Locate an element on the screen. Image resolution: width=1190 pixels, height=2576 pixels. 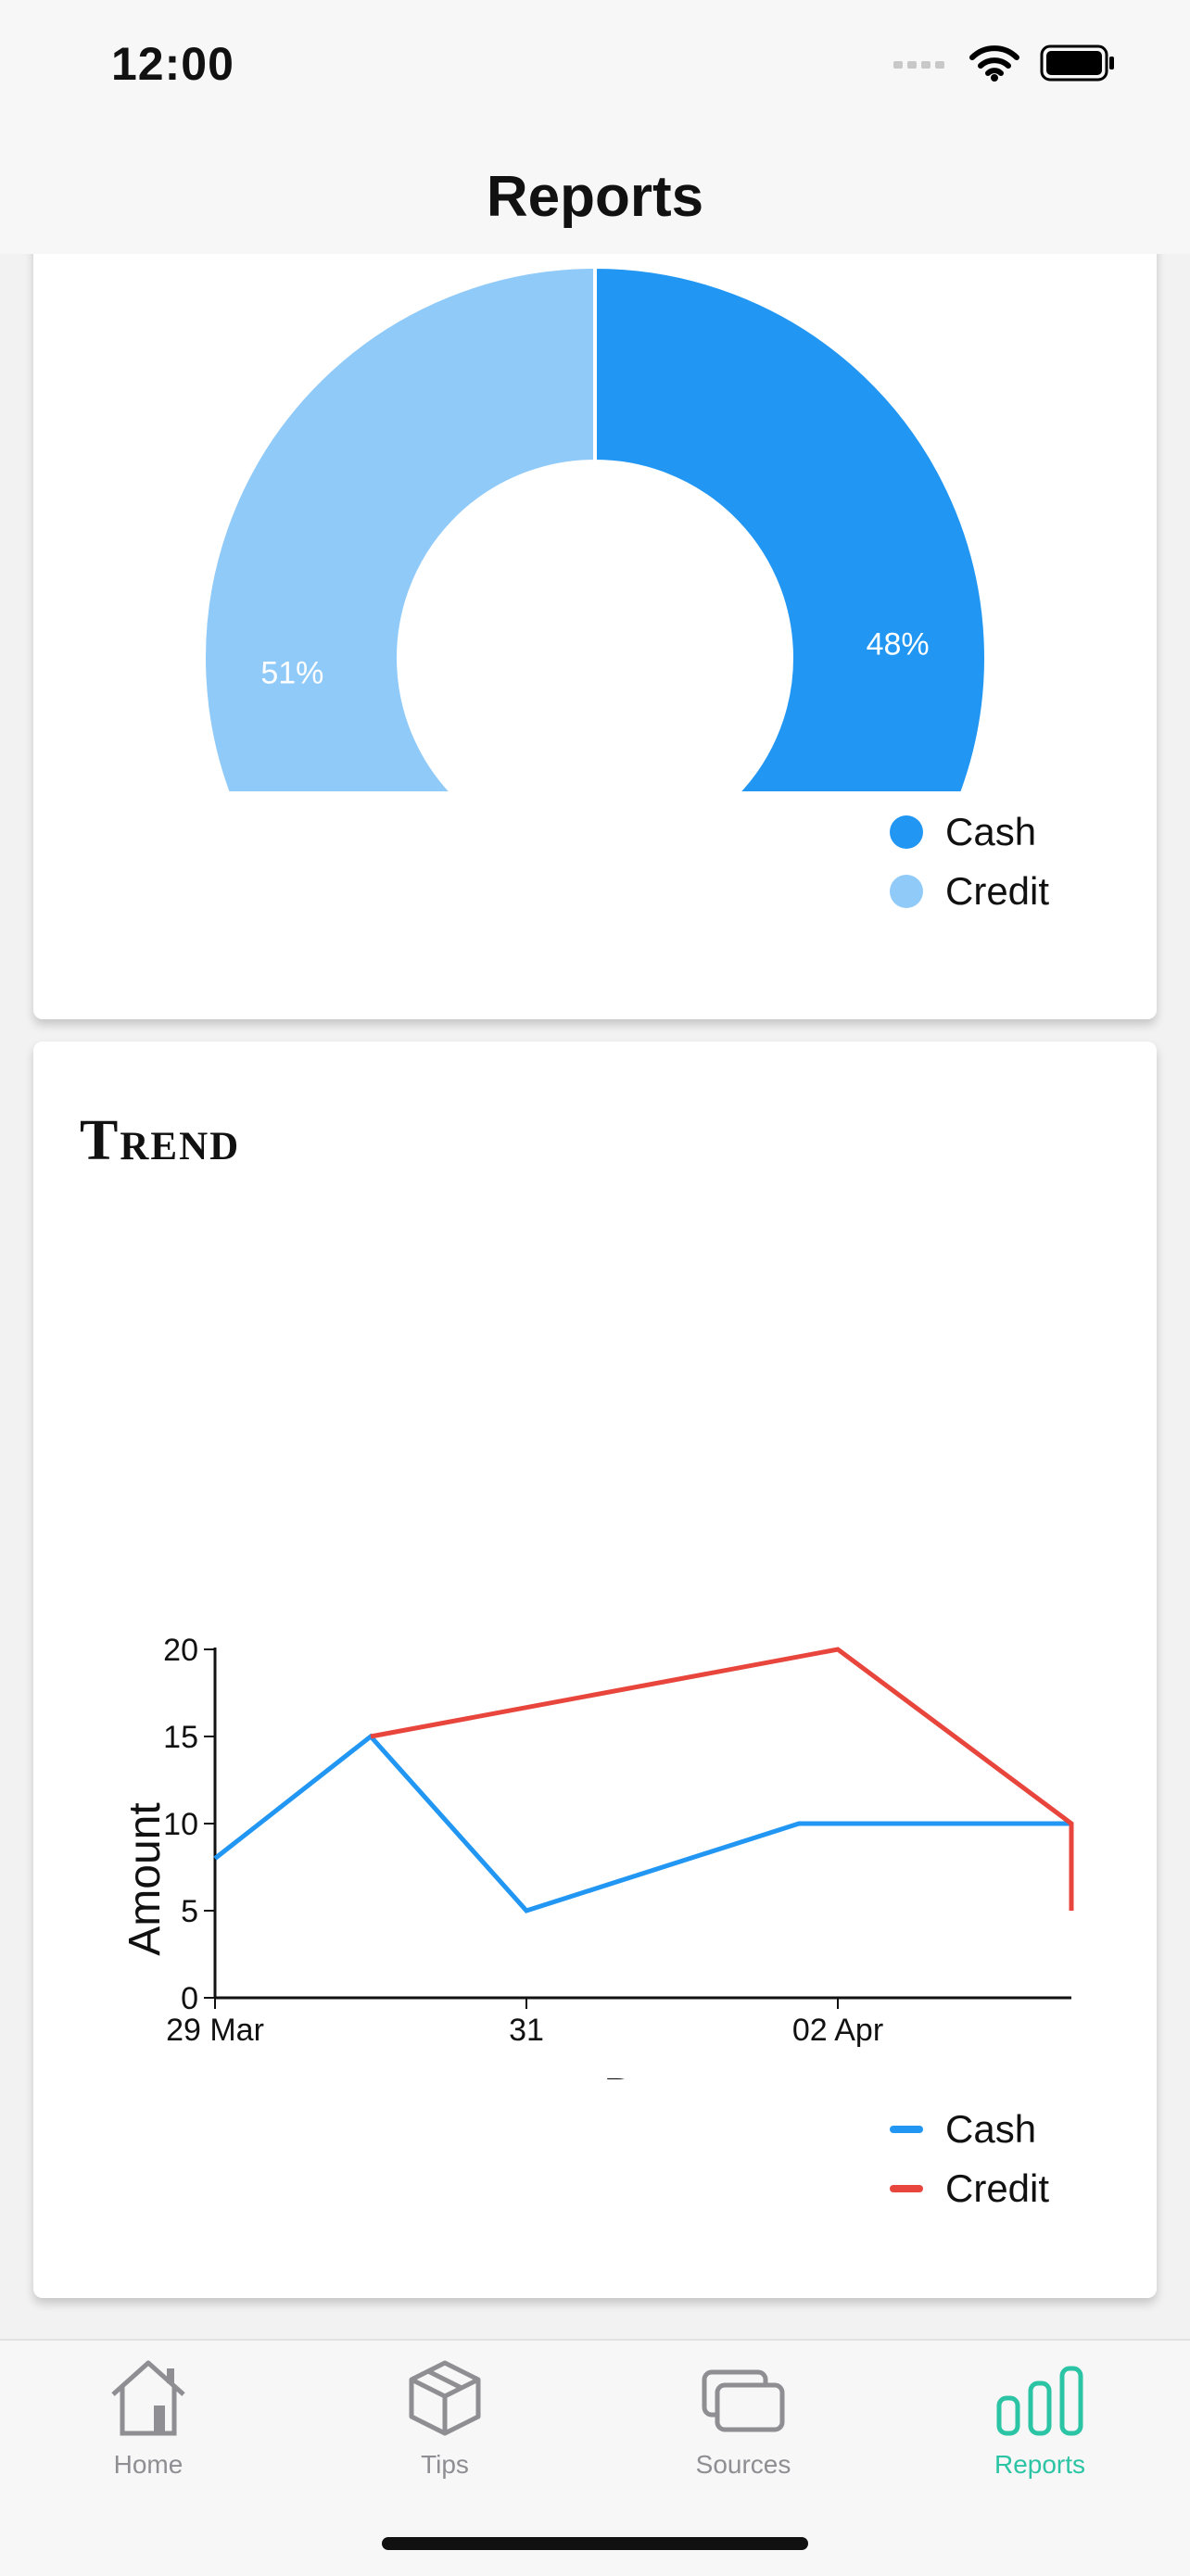
trend-legend-item-credit: Credit is located at coordinates (969, 2188).